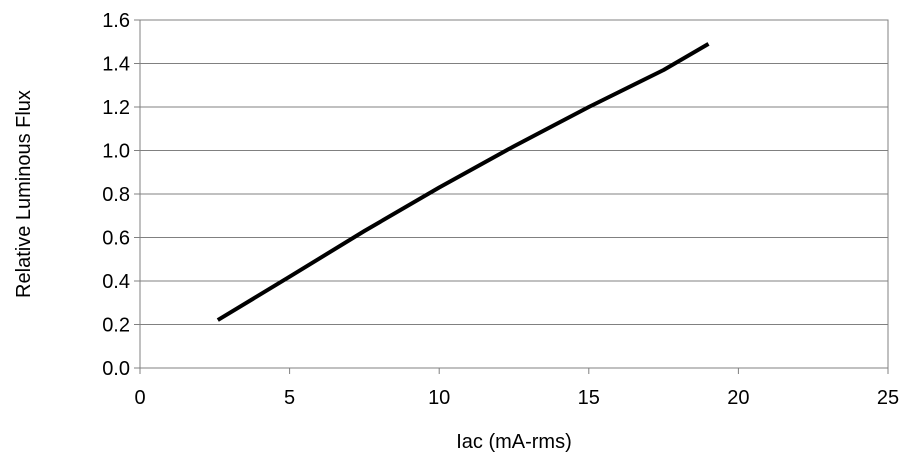 This screenshot has width=909, height=459. Describe the element at coordinates (116, 369) in the screenshot. I see `y-tick-label: 0.0` at that location.